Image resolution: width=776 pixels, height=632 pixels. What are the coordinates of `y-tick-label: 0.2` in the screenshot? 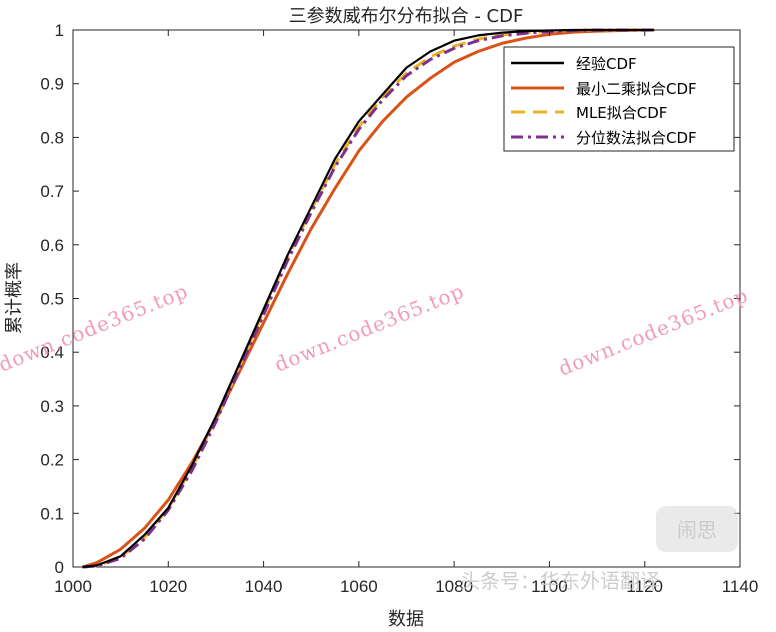 It's located at (52, 460).